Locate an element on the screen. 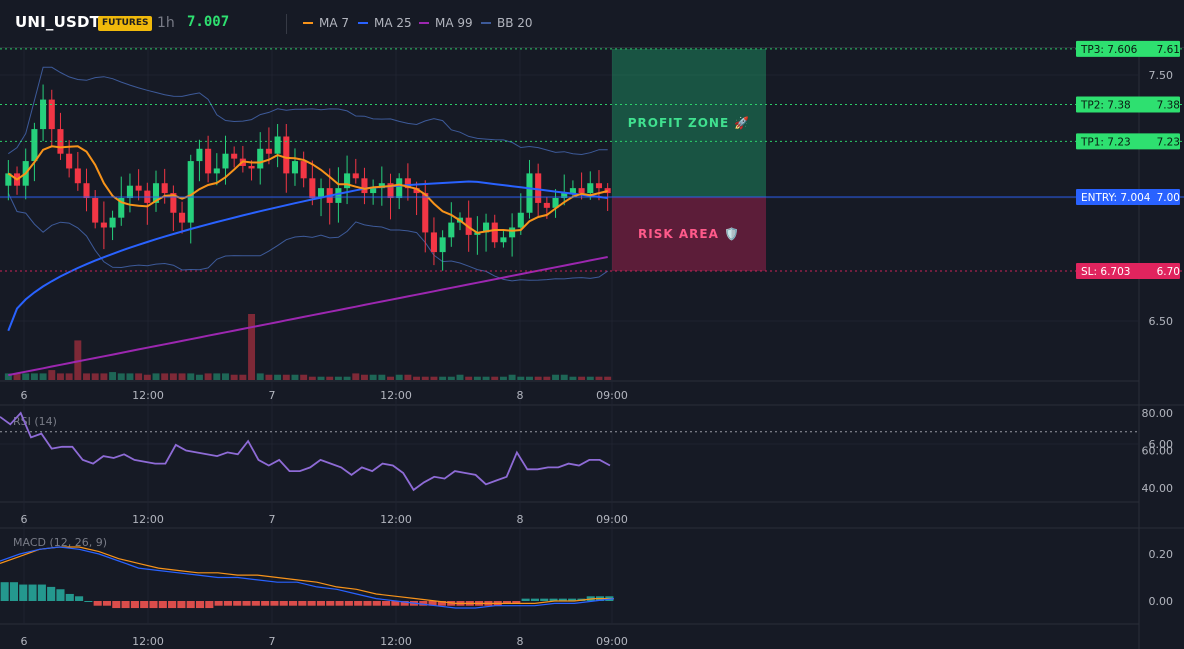  legend-bb20: BB 20 is located at coordinates (507, 23).